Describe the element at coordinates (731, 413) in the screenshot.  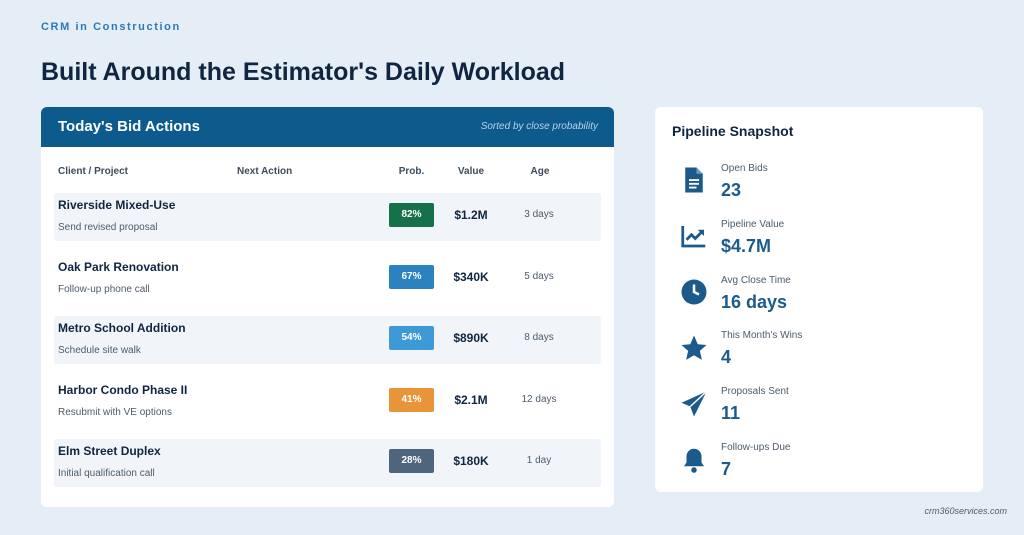
I see `metric-value: 11` at that location.